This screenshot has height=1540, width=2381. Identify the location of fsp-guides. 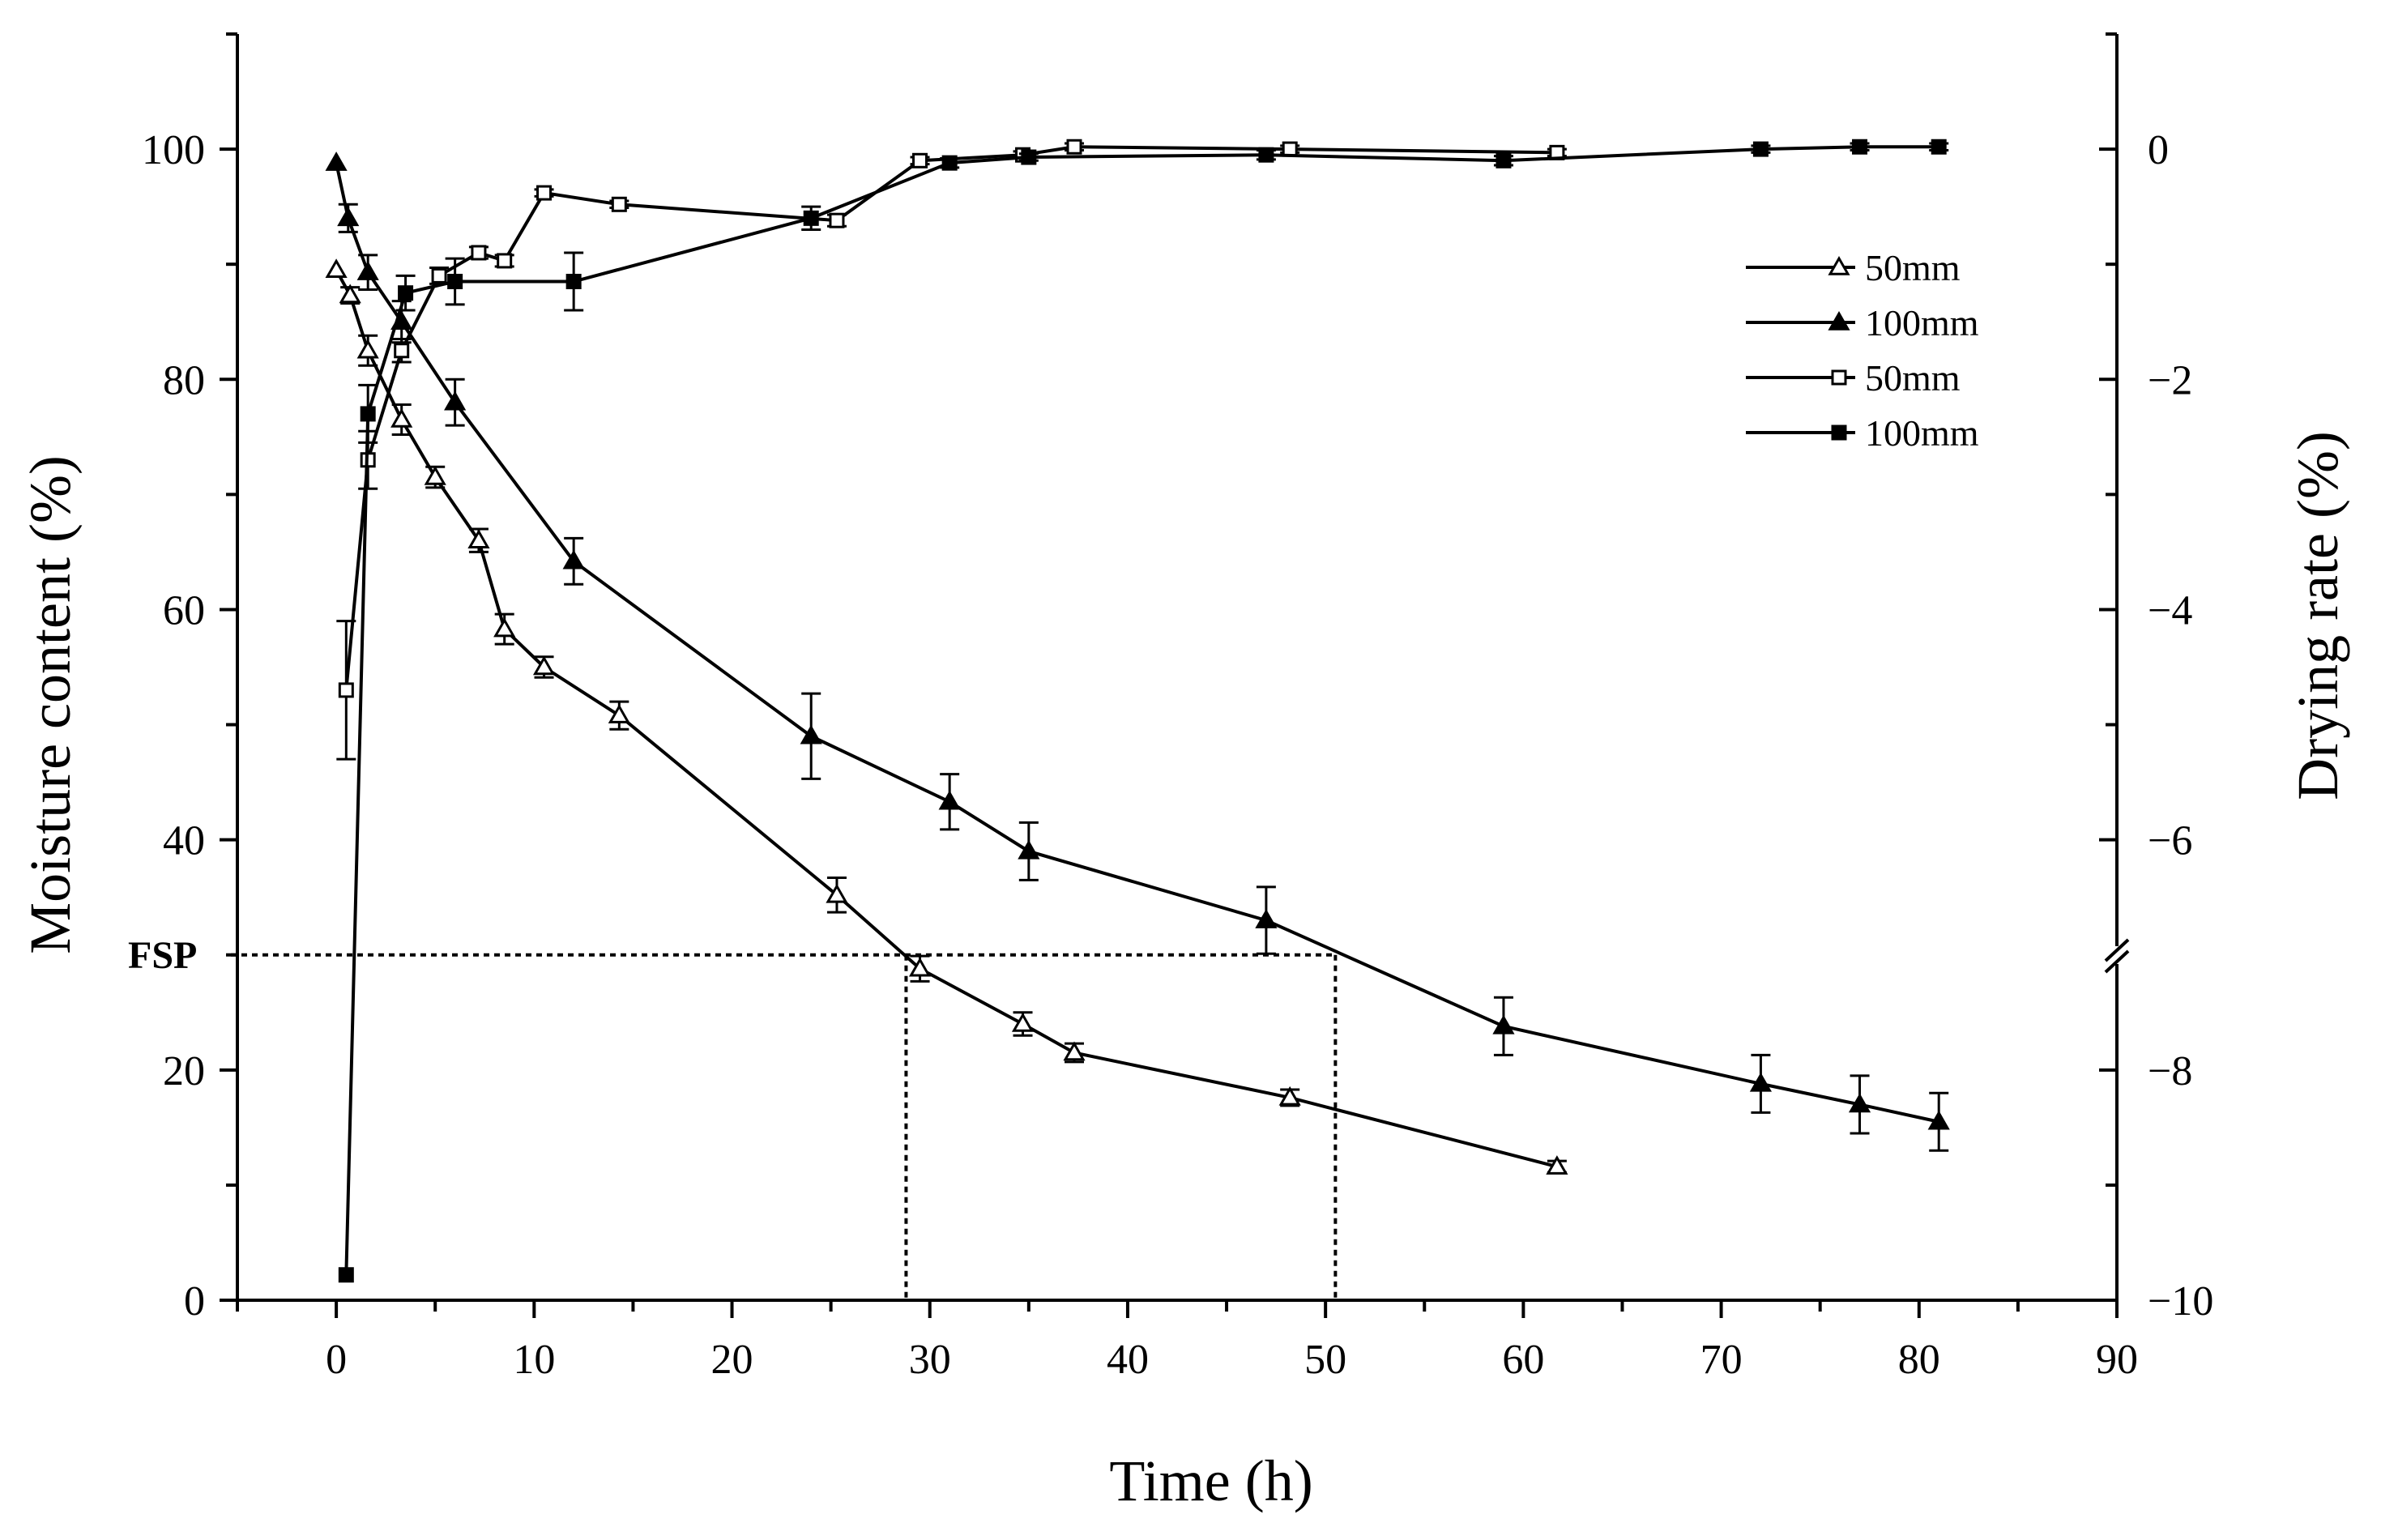
(784, 1126).